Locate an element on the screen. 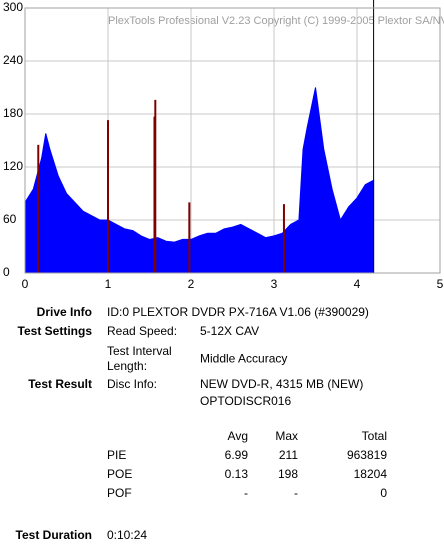  y-tick-label: 300 is located at coordinates (13, 7).